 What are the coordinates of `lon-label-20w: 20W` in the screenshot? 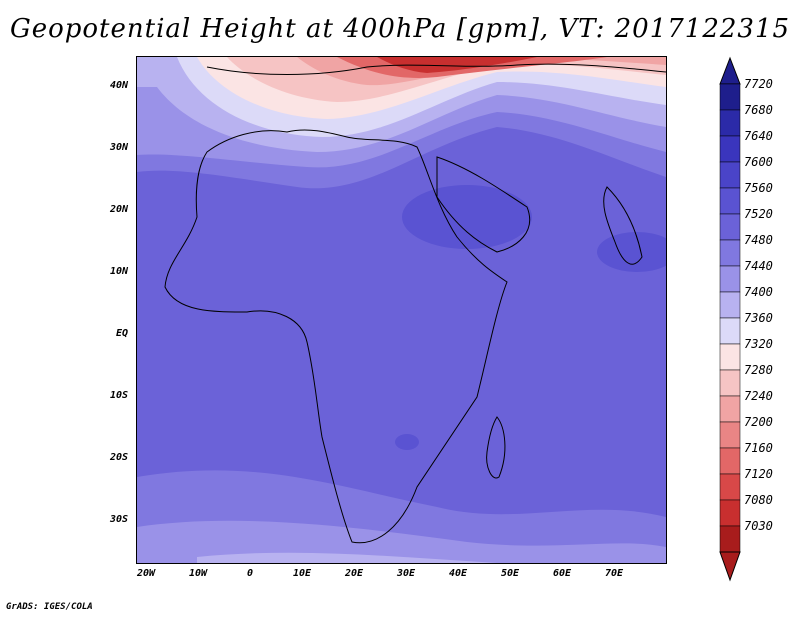 It's located at (146, 573).